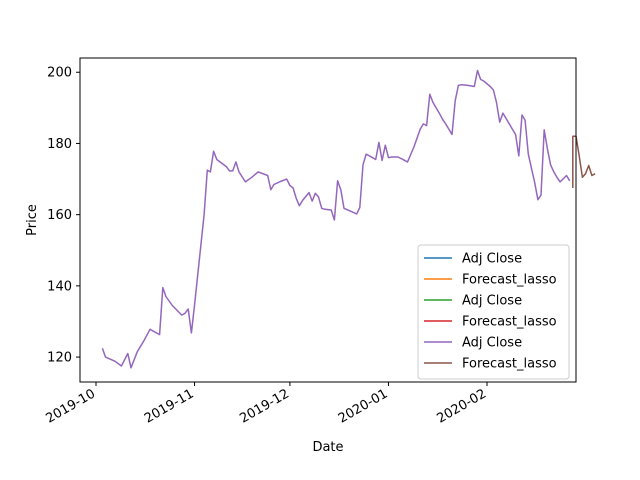 The height and width of the screenshot is (480, 640). I want to click on x-axis-label: Date, so click(327, 447).